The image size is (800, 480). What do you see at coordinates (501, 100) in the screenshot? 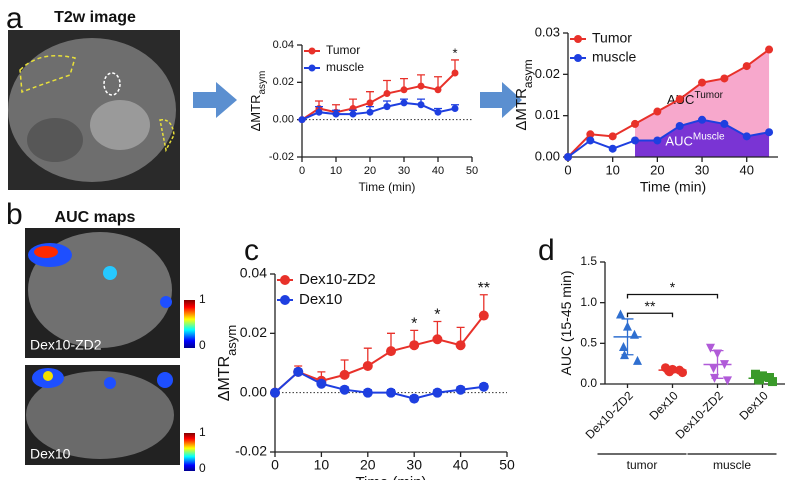
I see `arrow` at bounding box center [501, 100].